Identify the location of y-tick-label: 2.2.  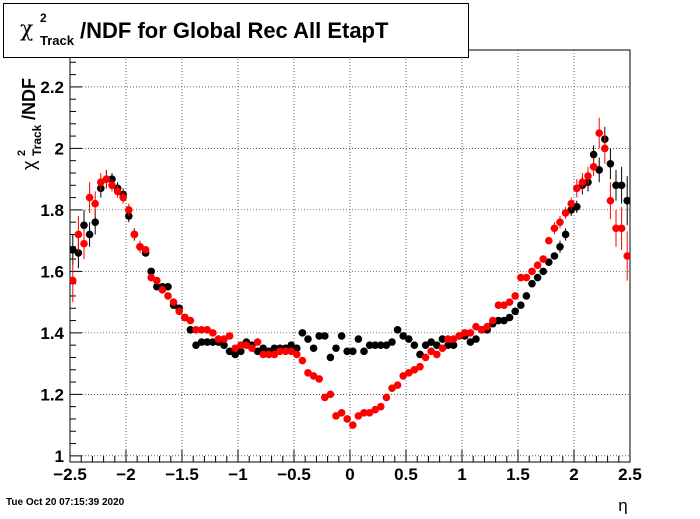
(52, 87).